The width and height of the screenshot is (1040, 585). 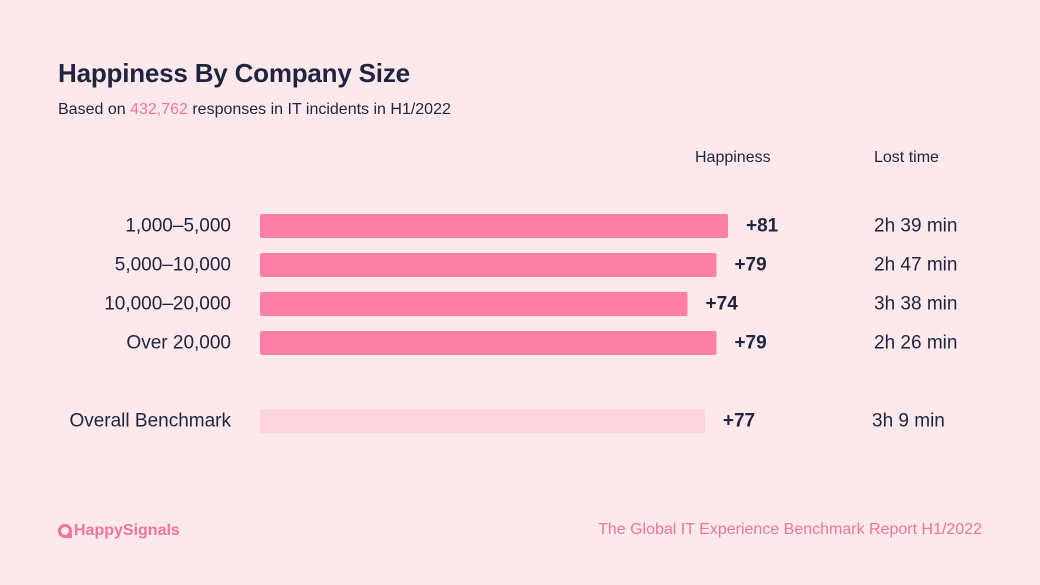 What do you see at coordinates (739, 421) in the screenshot?
I see `benchmark-value-label: +77` at bounding box center [739, 421].